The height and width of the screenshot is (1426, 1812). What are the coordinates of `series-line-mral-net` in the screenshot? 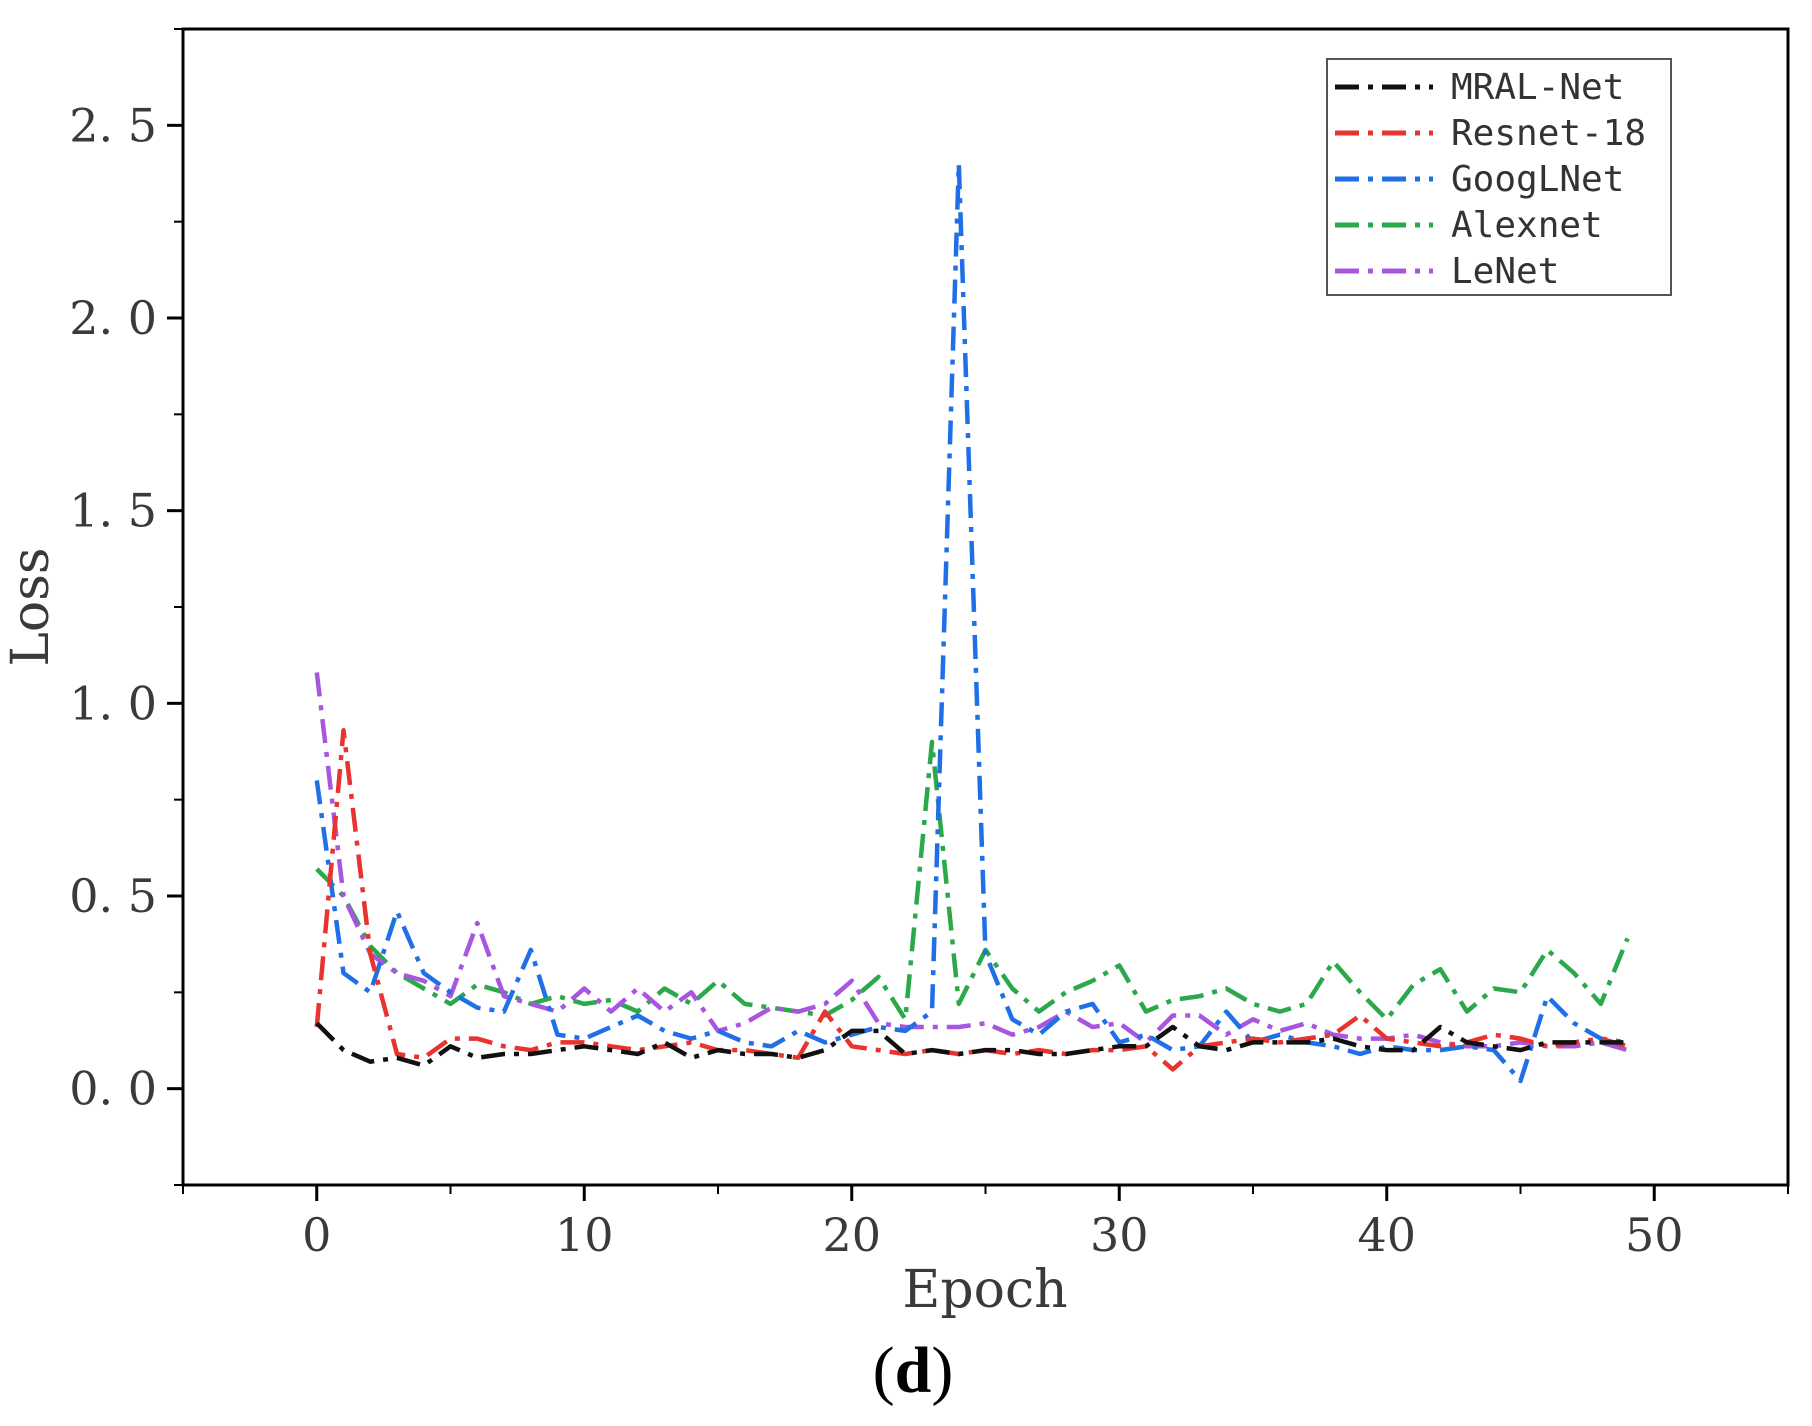 It's located at (971, 1044).